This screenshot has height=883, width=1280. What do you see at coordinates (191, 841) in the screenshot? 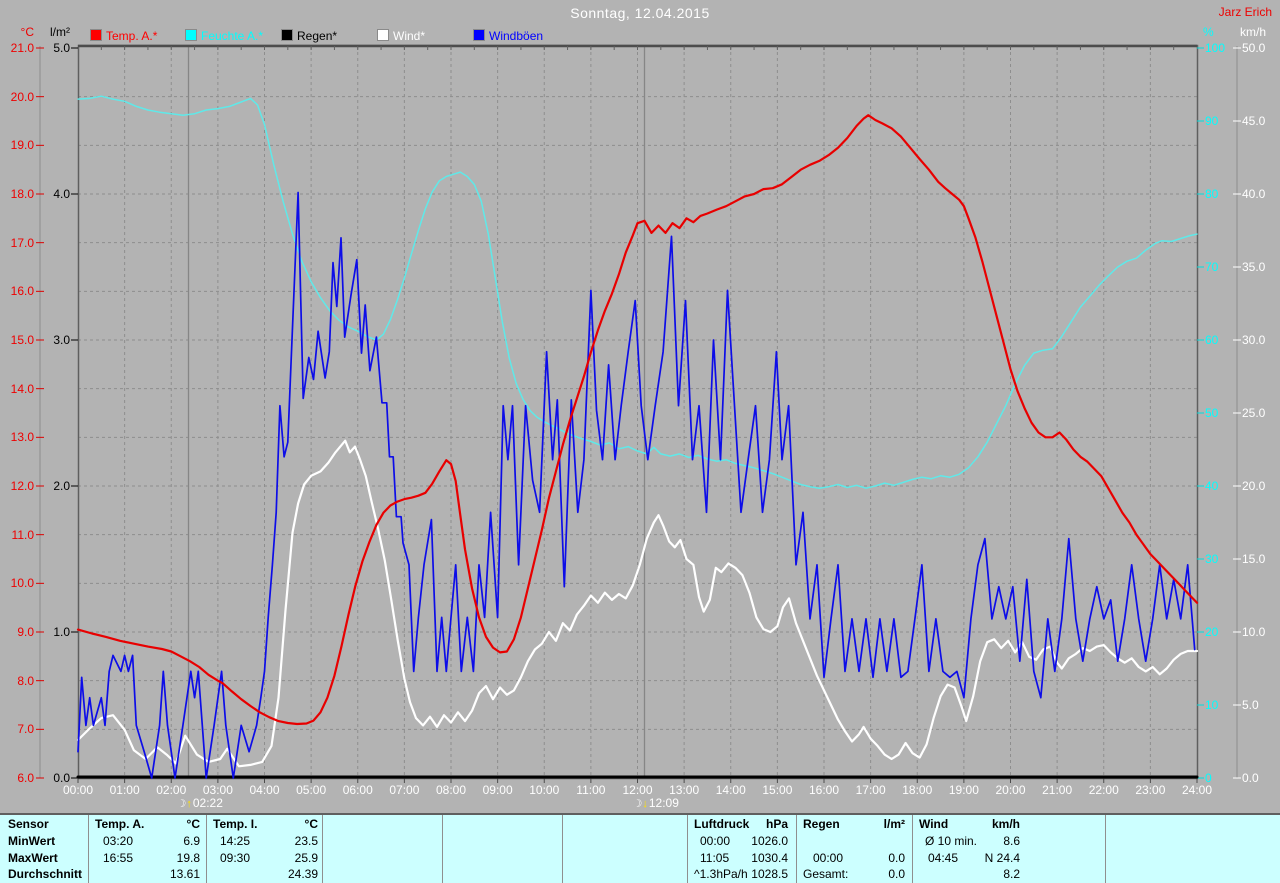
I see `temp-a-min-value: 6.9` at bounding box center [191, 841].